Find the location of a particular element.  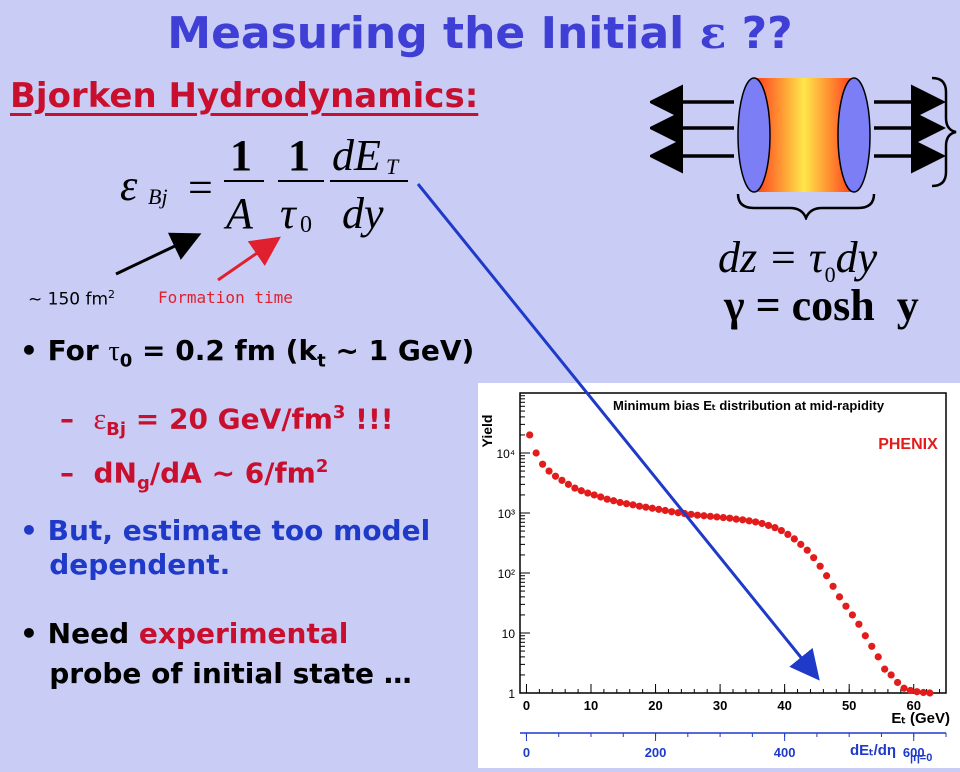

x-tick-label: 0 is located at coordinates (526, 705).